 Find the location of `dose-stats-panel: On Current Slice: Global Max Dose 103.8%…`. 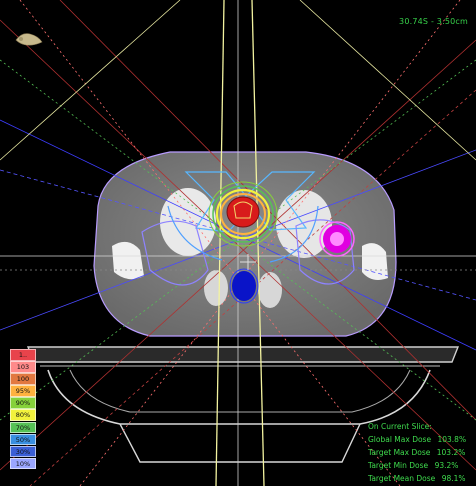

dose-stats-panel: On Current Slice: Global Max Dose 103.8%… is located at coordinates (417, 452).